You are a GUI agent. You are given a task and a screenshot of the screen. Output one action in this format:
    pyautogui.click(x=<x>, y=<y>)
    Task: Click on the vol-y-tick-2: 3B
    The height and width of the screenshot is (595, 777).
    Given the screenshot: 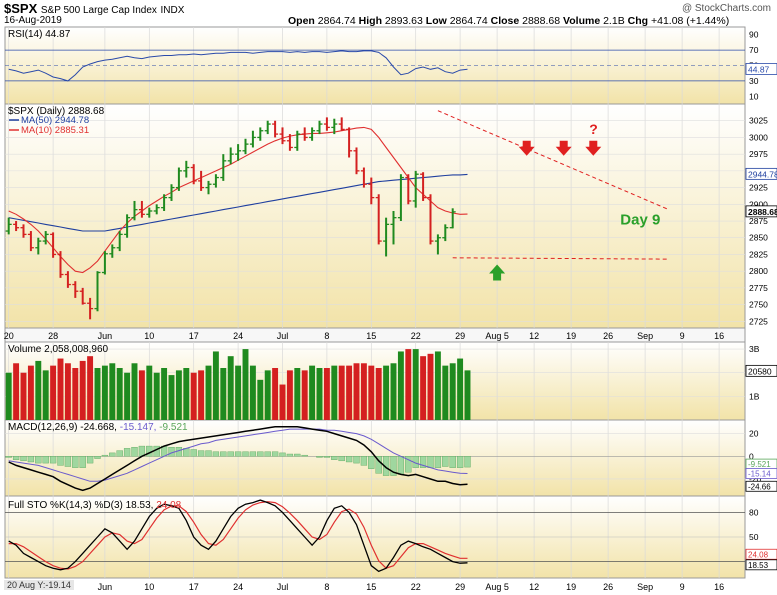 What is the action you would take?
    pyautogui.click(x=754, y=349)
    